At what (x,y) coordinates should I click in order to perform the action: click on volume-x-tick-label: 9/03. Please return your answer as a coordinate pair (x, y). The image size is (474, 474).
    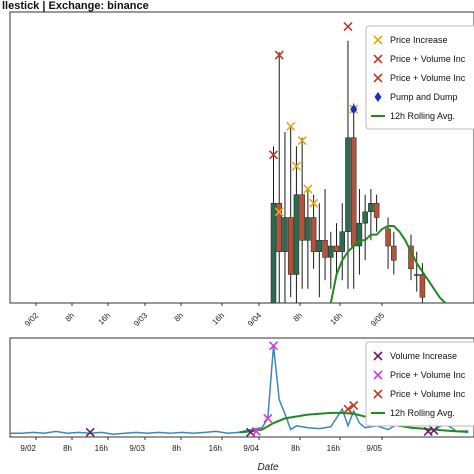
    Looking at the image, I should click on (137, 448).